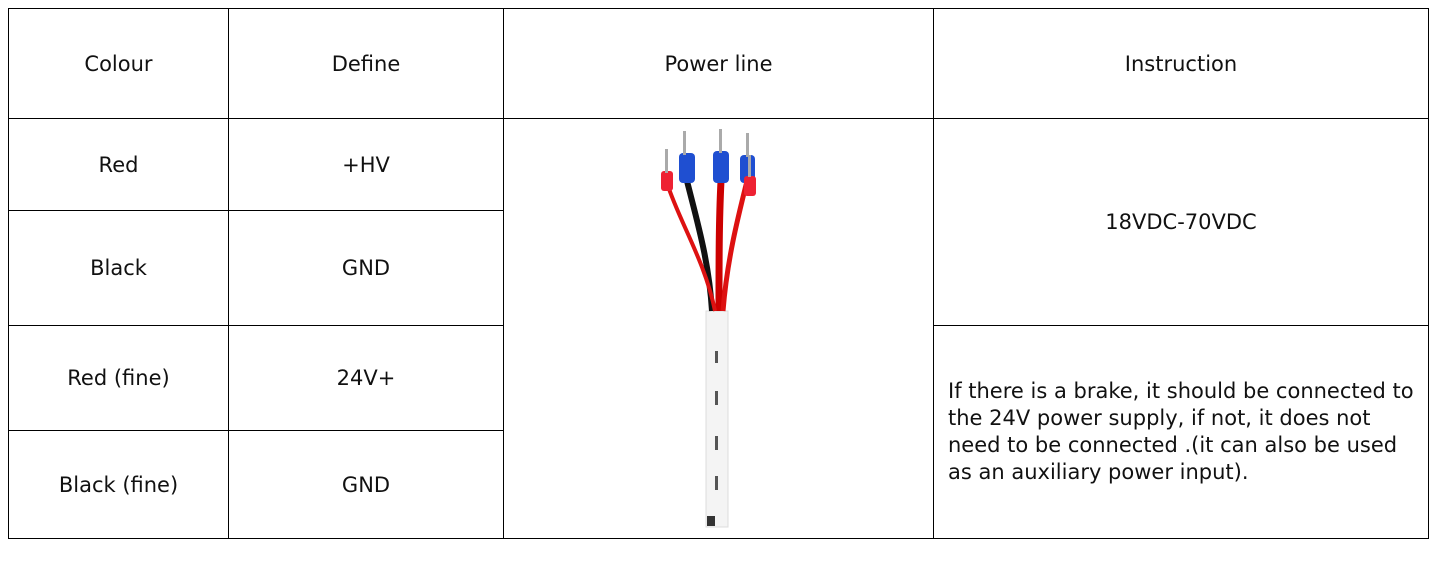  I want to click on header-cell: Power line, so click(718, 63).